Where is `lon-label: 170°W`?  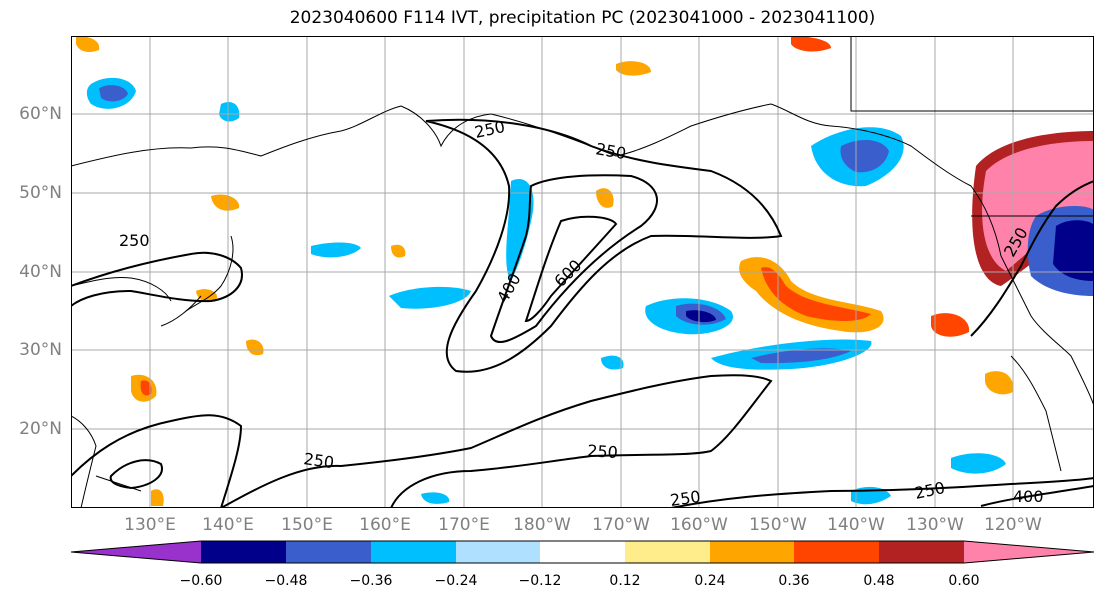 lon-label: 170°W is located at coordinates (621, 525).